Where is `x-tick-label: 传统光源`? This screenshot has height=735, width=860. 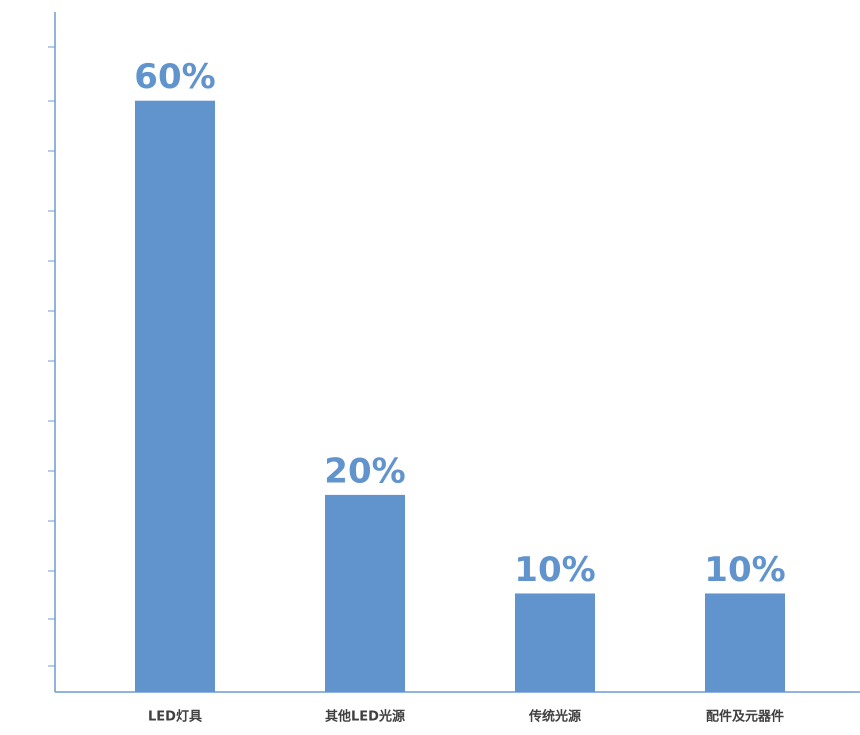 x-tick-label: 传统光源 is located at coordinates (554, 717).